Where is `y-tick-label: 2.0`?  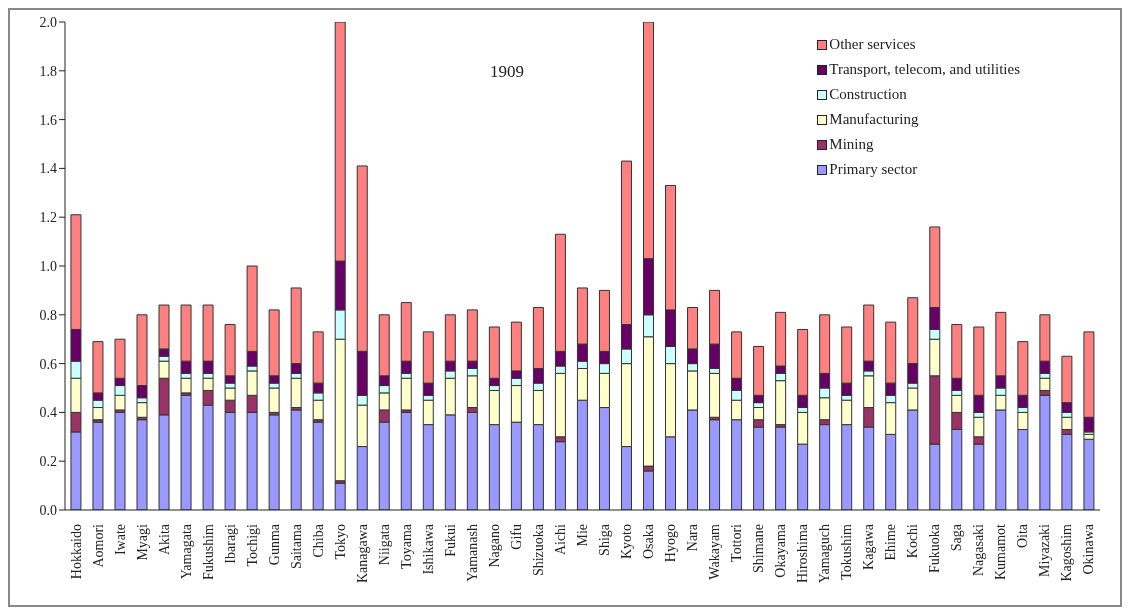
y-tick-label: 2.0 is located at coordinates (48, 22).